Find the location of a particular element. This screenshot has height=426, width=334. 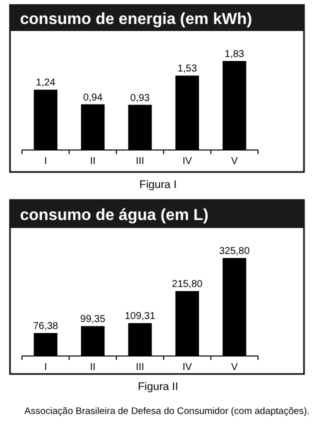

text: Associação Brasileira de Defesa do Consumidor (com adaptações). is located at coordinates (167, 411).